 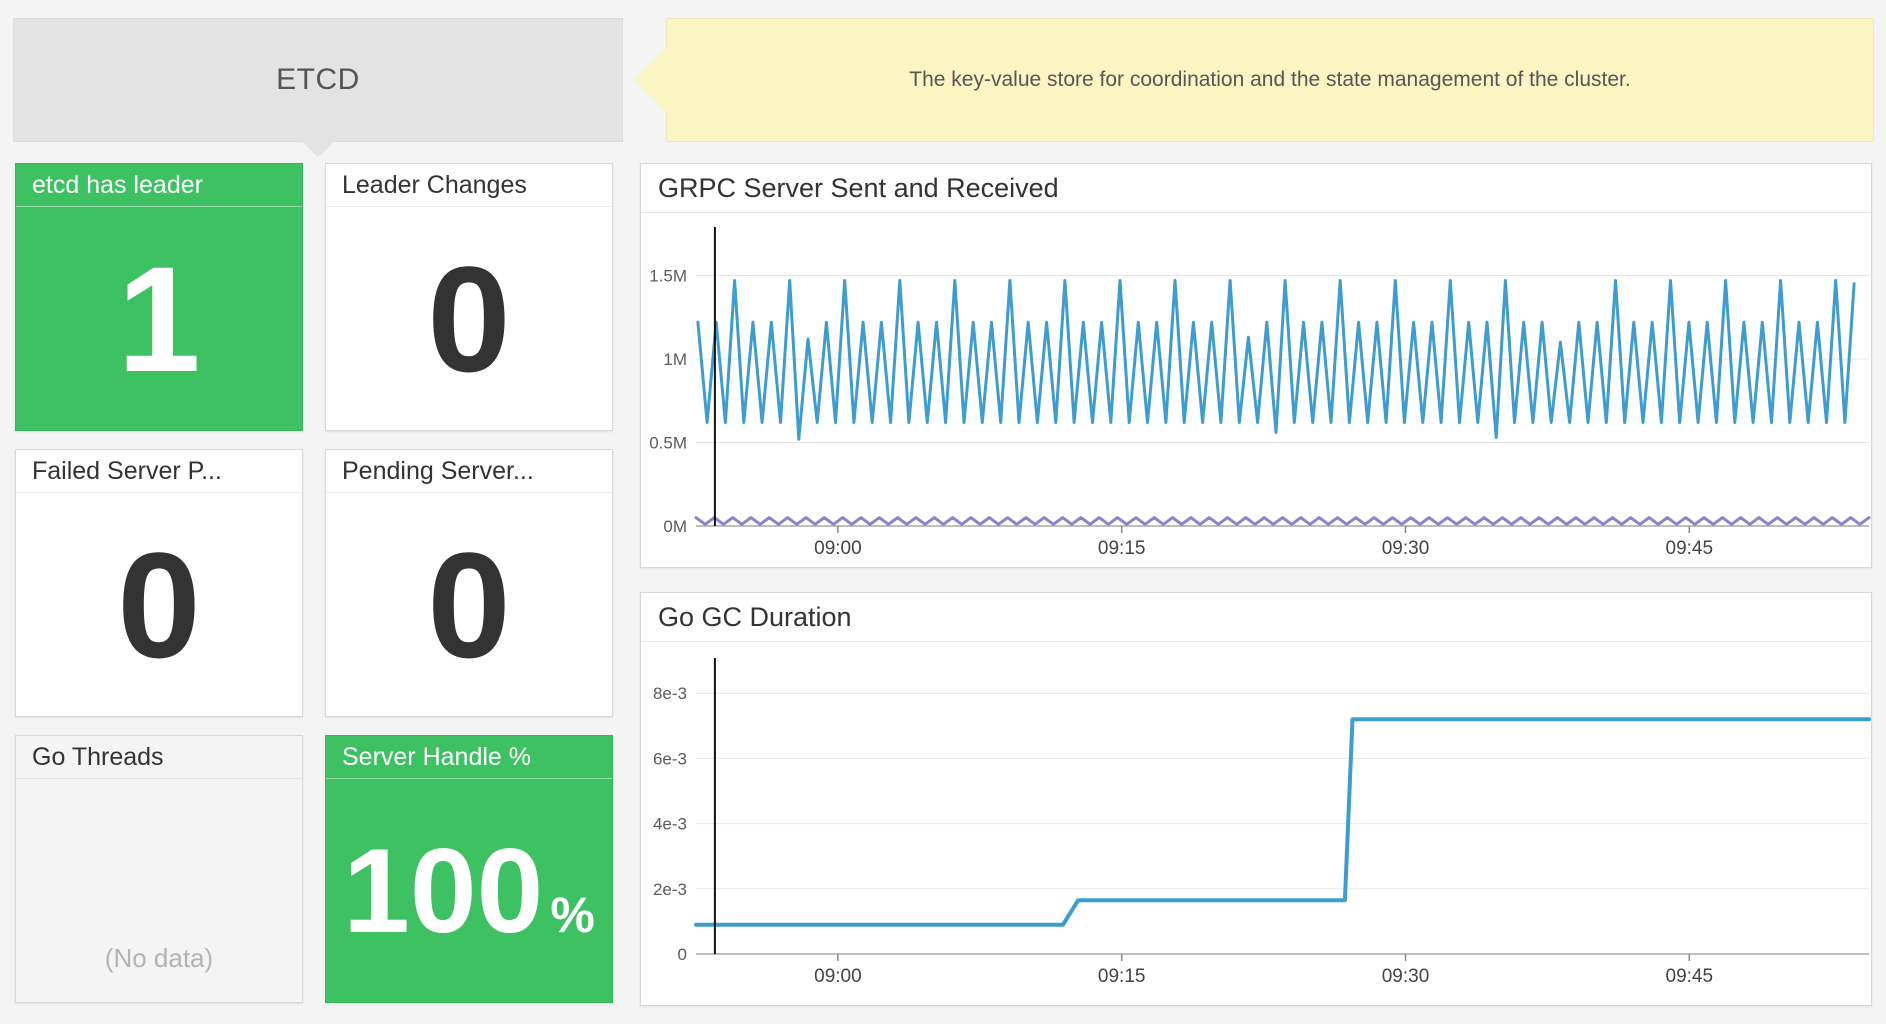 I want to click on y-tick-label: 0, so click(x=682, y=954).